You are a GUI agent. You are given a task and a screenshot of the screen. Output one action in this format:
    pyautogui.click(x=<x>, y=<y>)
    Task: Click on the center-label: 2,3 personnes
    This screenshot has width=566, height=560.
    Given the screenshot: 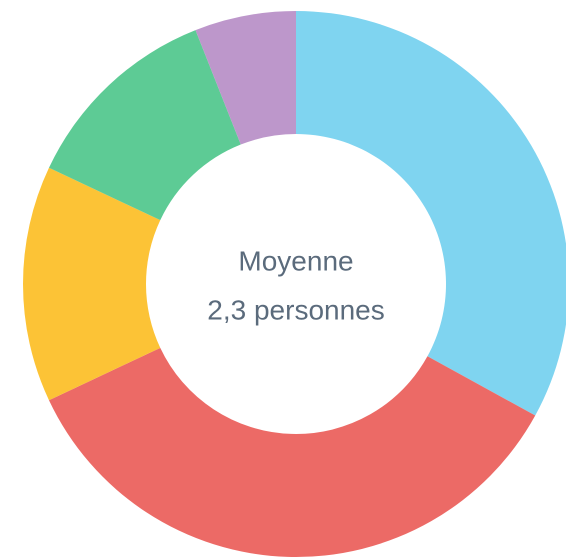 What is the action you would take?
    pyautogui.click(x=295, y=309)
    